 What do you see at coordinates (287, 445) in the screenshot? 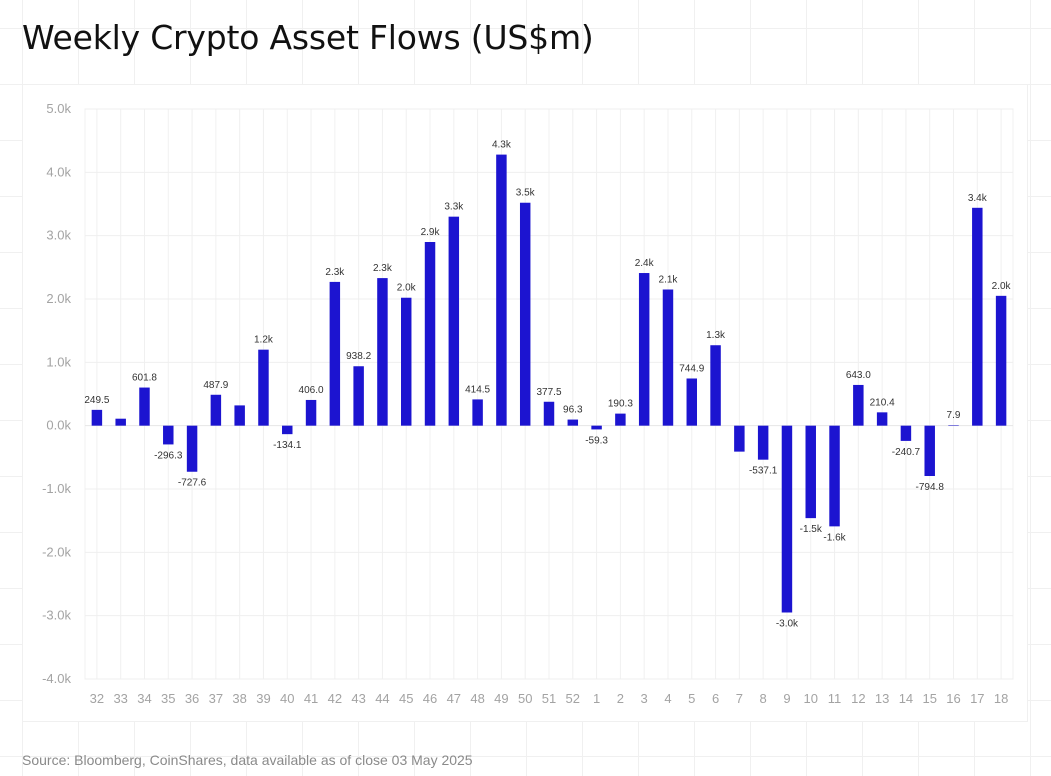
I see `data-label: -134.1` at bounding box center [287, 445].